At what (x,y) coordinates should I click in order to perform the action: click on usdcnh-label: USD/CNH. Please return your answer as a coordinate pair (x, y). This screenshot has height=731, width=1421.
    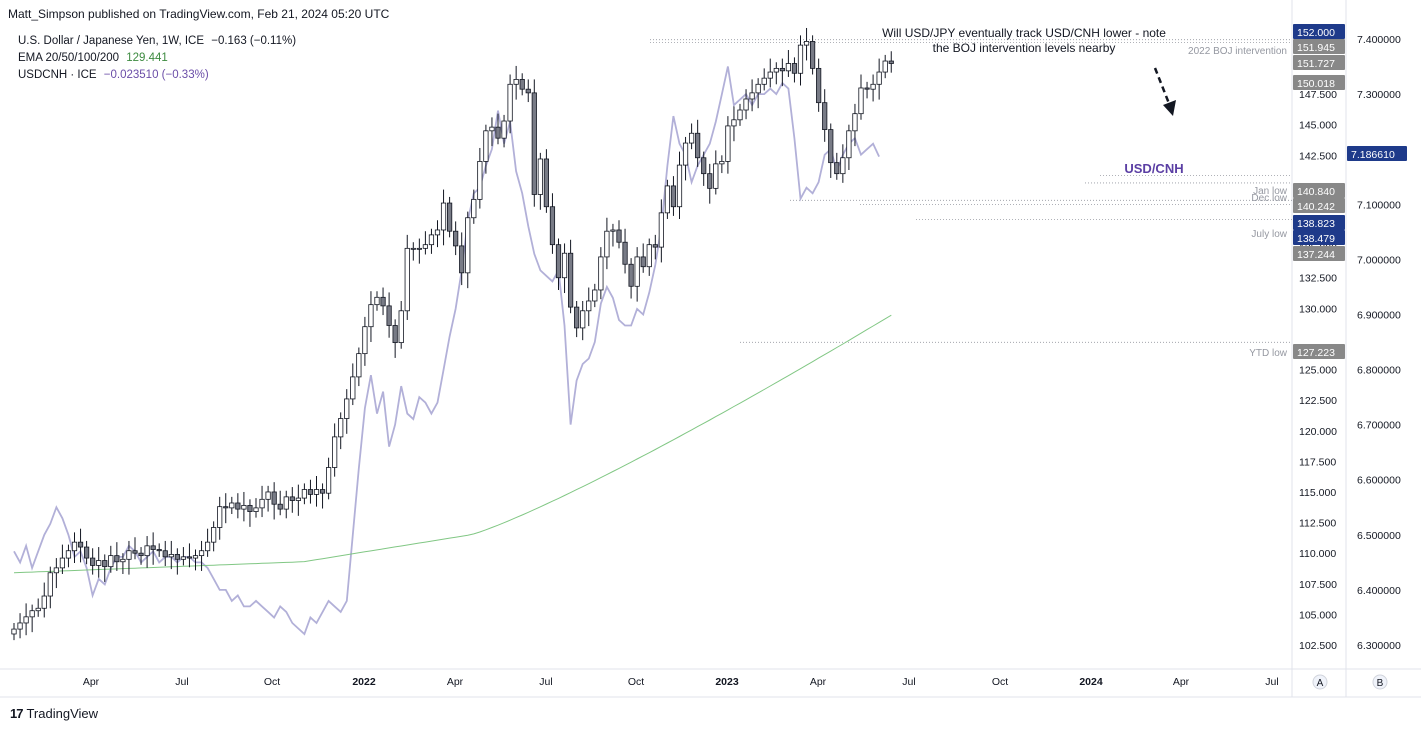
    Looking at the image, I should click on (1153, 168).